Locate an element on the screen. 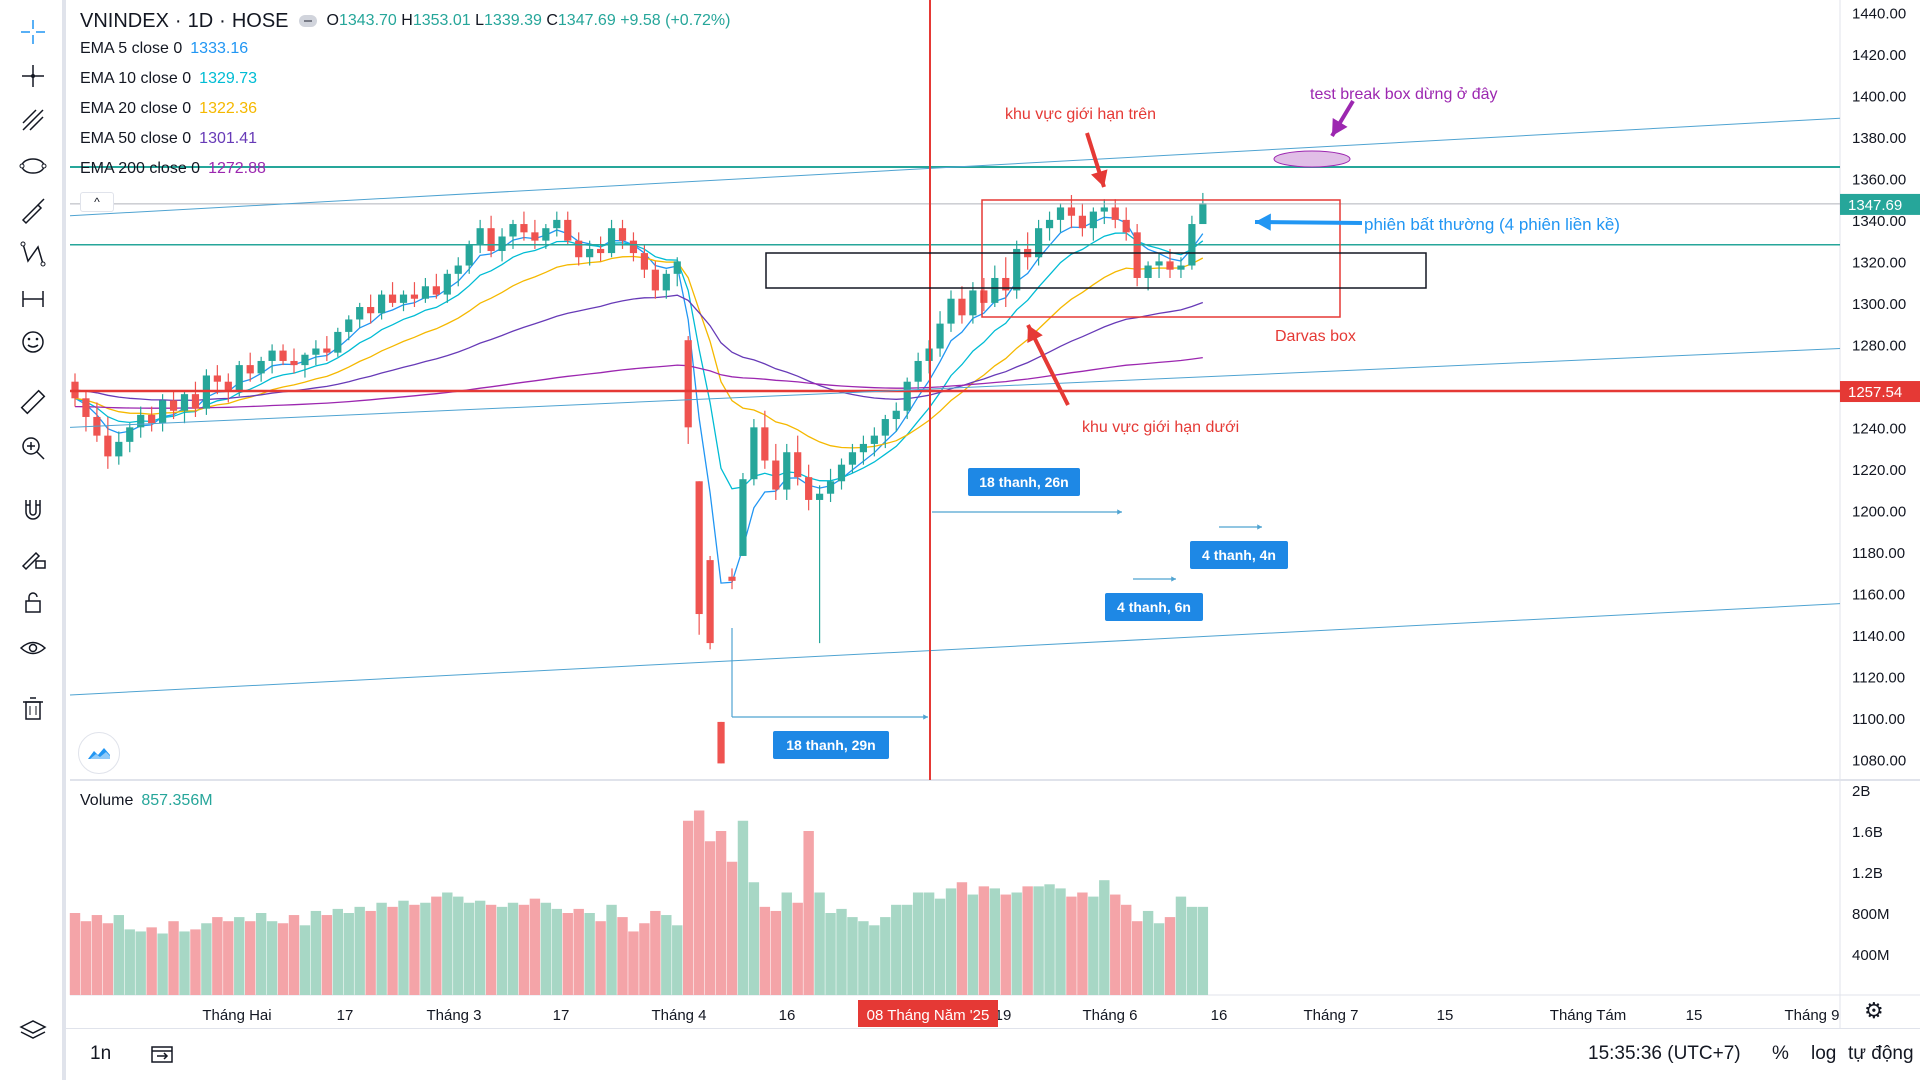 This screenshot has height=1080, width=1920. price-tick-label: 1380.00 is located at coordinates (1879, 138).